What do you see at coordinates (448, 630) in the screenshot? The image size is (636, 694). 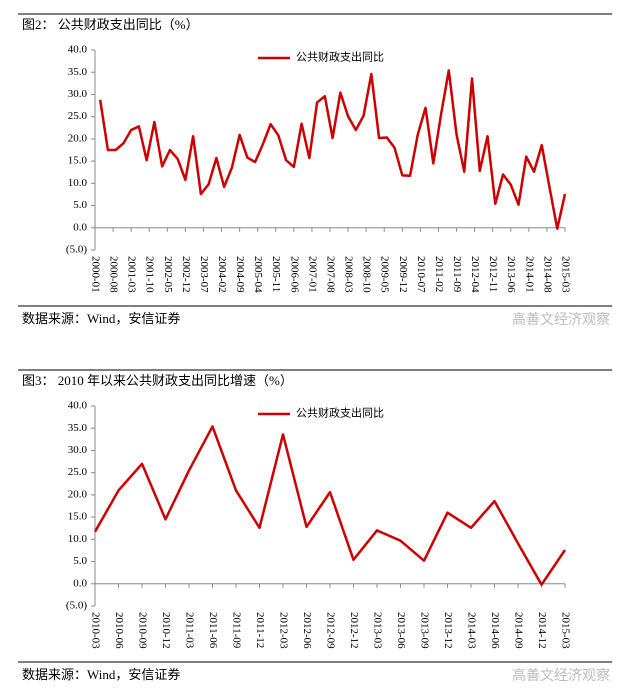 I see `x-tick-label: 2013-12` at bounding box center [448, 630].